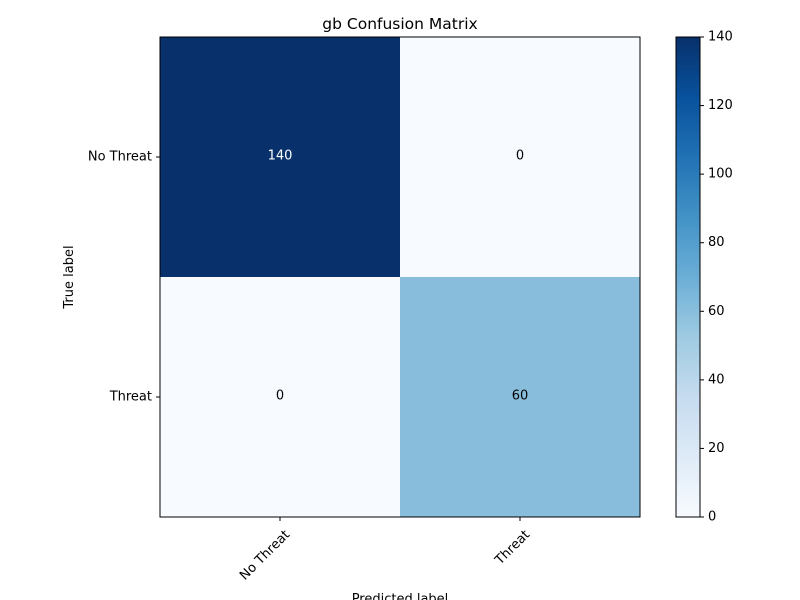 The width and height of the screenshot is (800, 600). Describe the element at coordinates (712, 517) in the screenshot. I see `colorbar-tick-label: 0` at that location.